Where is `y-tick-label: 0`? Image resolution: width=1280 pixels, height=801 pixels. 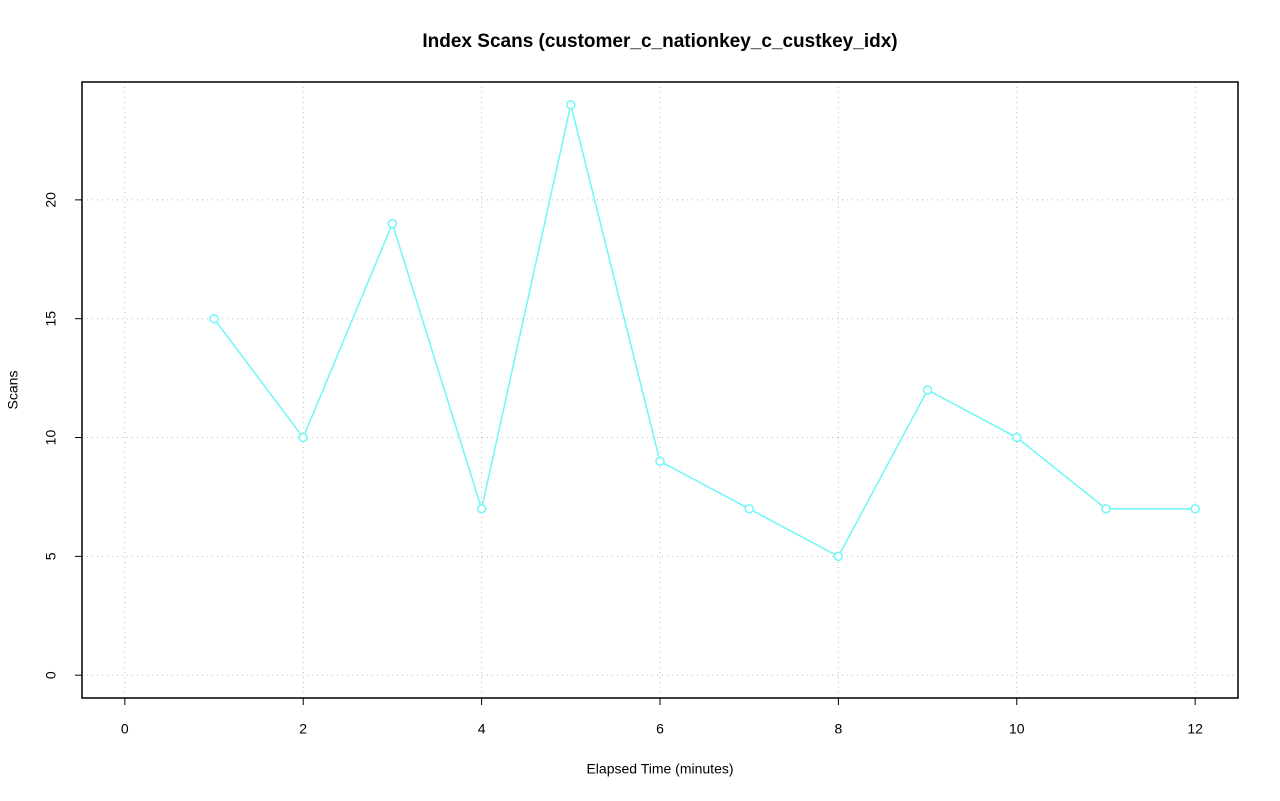
y-tick-label: 0 is located at coordinates (51, 675).